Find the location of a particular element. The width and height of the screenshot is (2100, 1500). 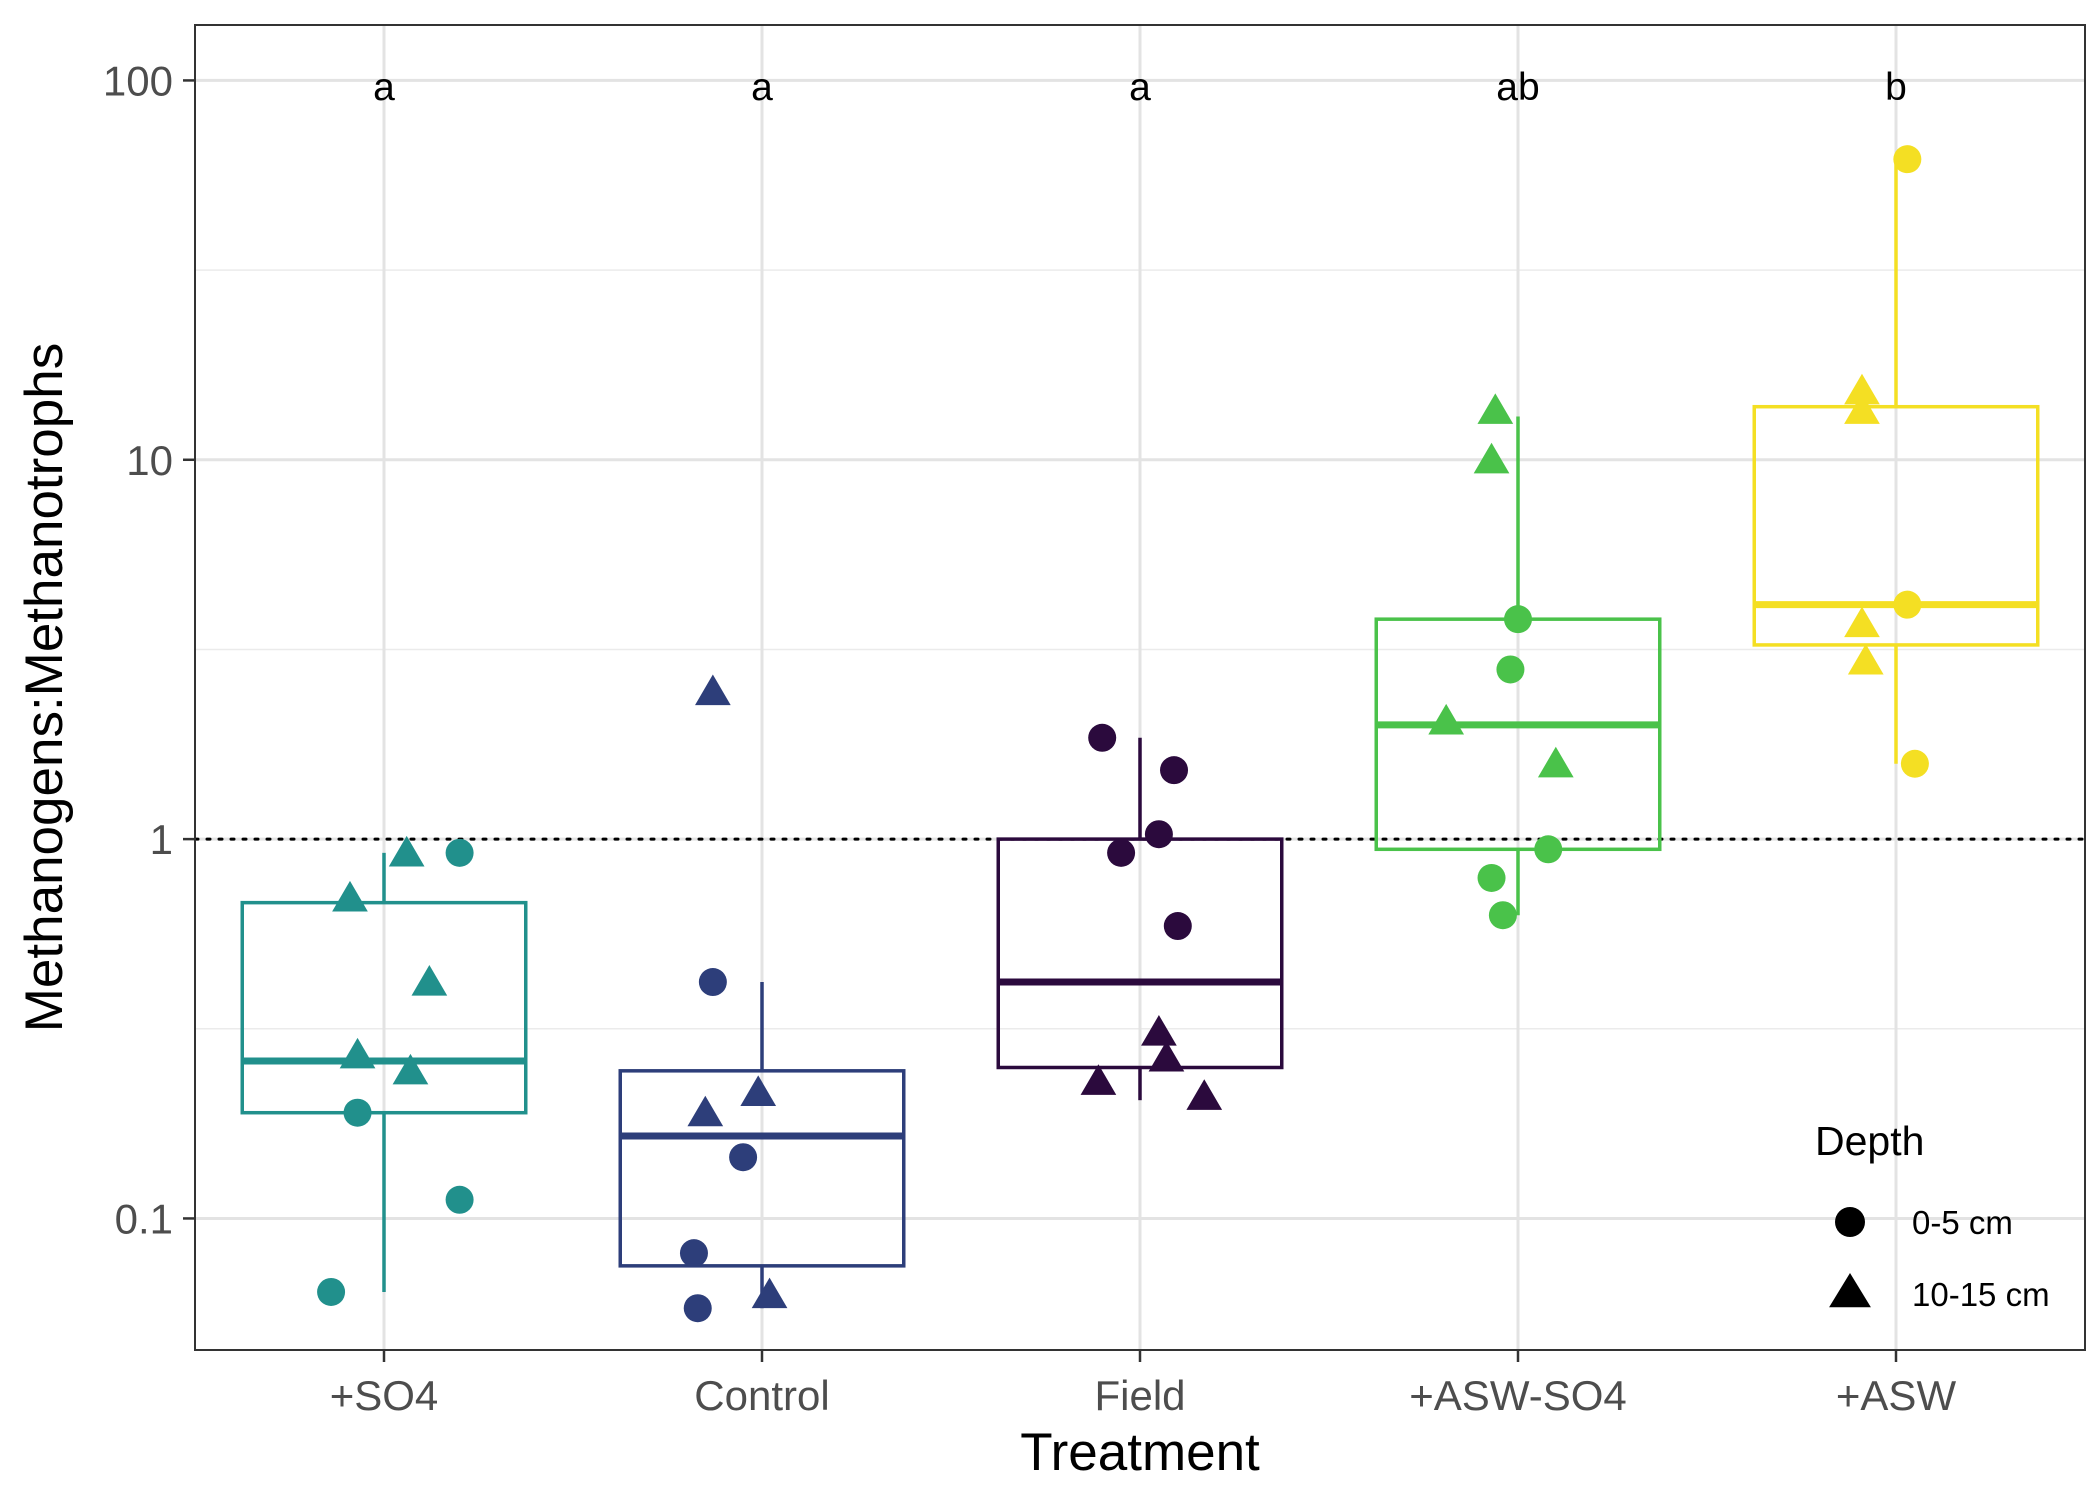

y-tick-label: 1 is located at coordinates (161, 839).